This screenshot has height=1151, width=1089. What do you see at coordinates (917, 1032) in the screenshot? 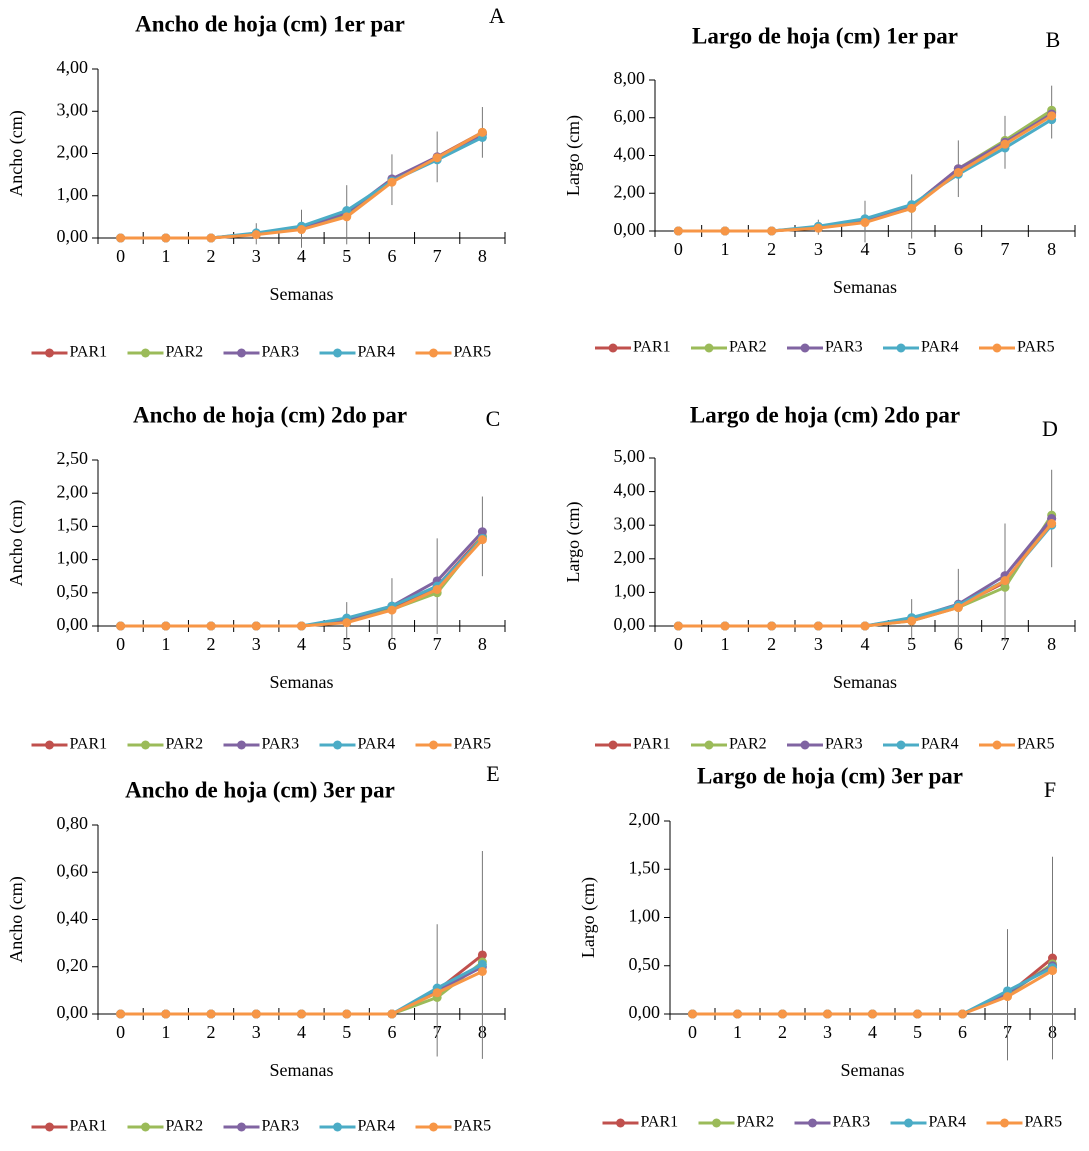
I see `x-tick-label: 5` at bounding box center [917, 1032].